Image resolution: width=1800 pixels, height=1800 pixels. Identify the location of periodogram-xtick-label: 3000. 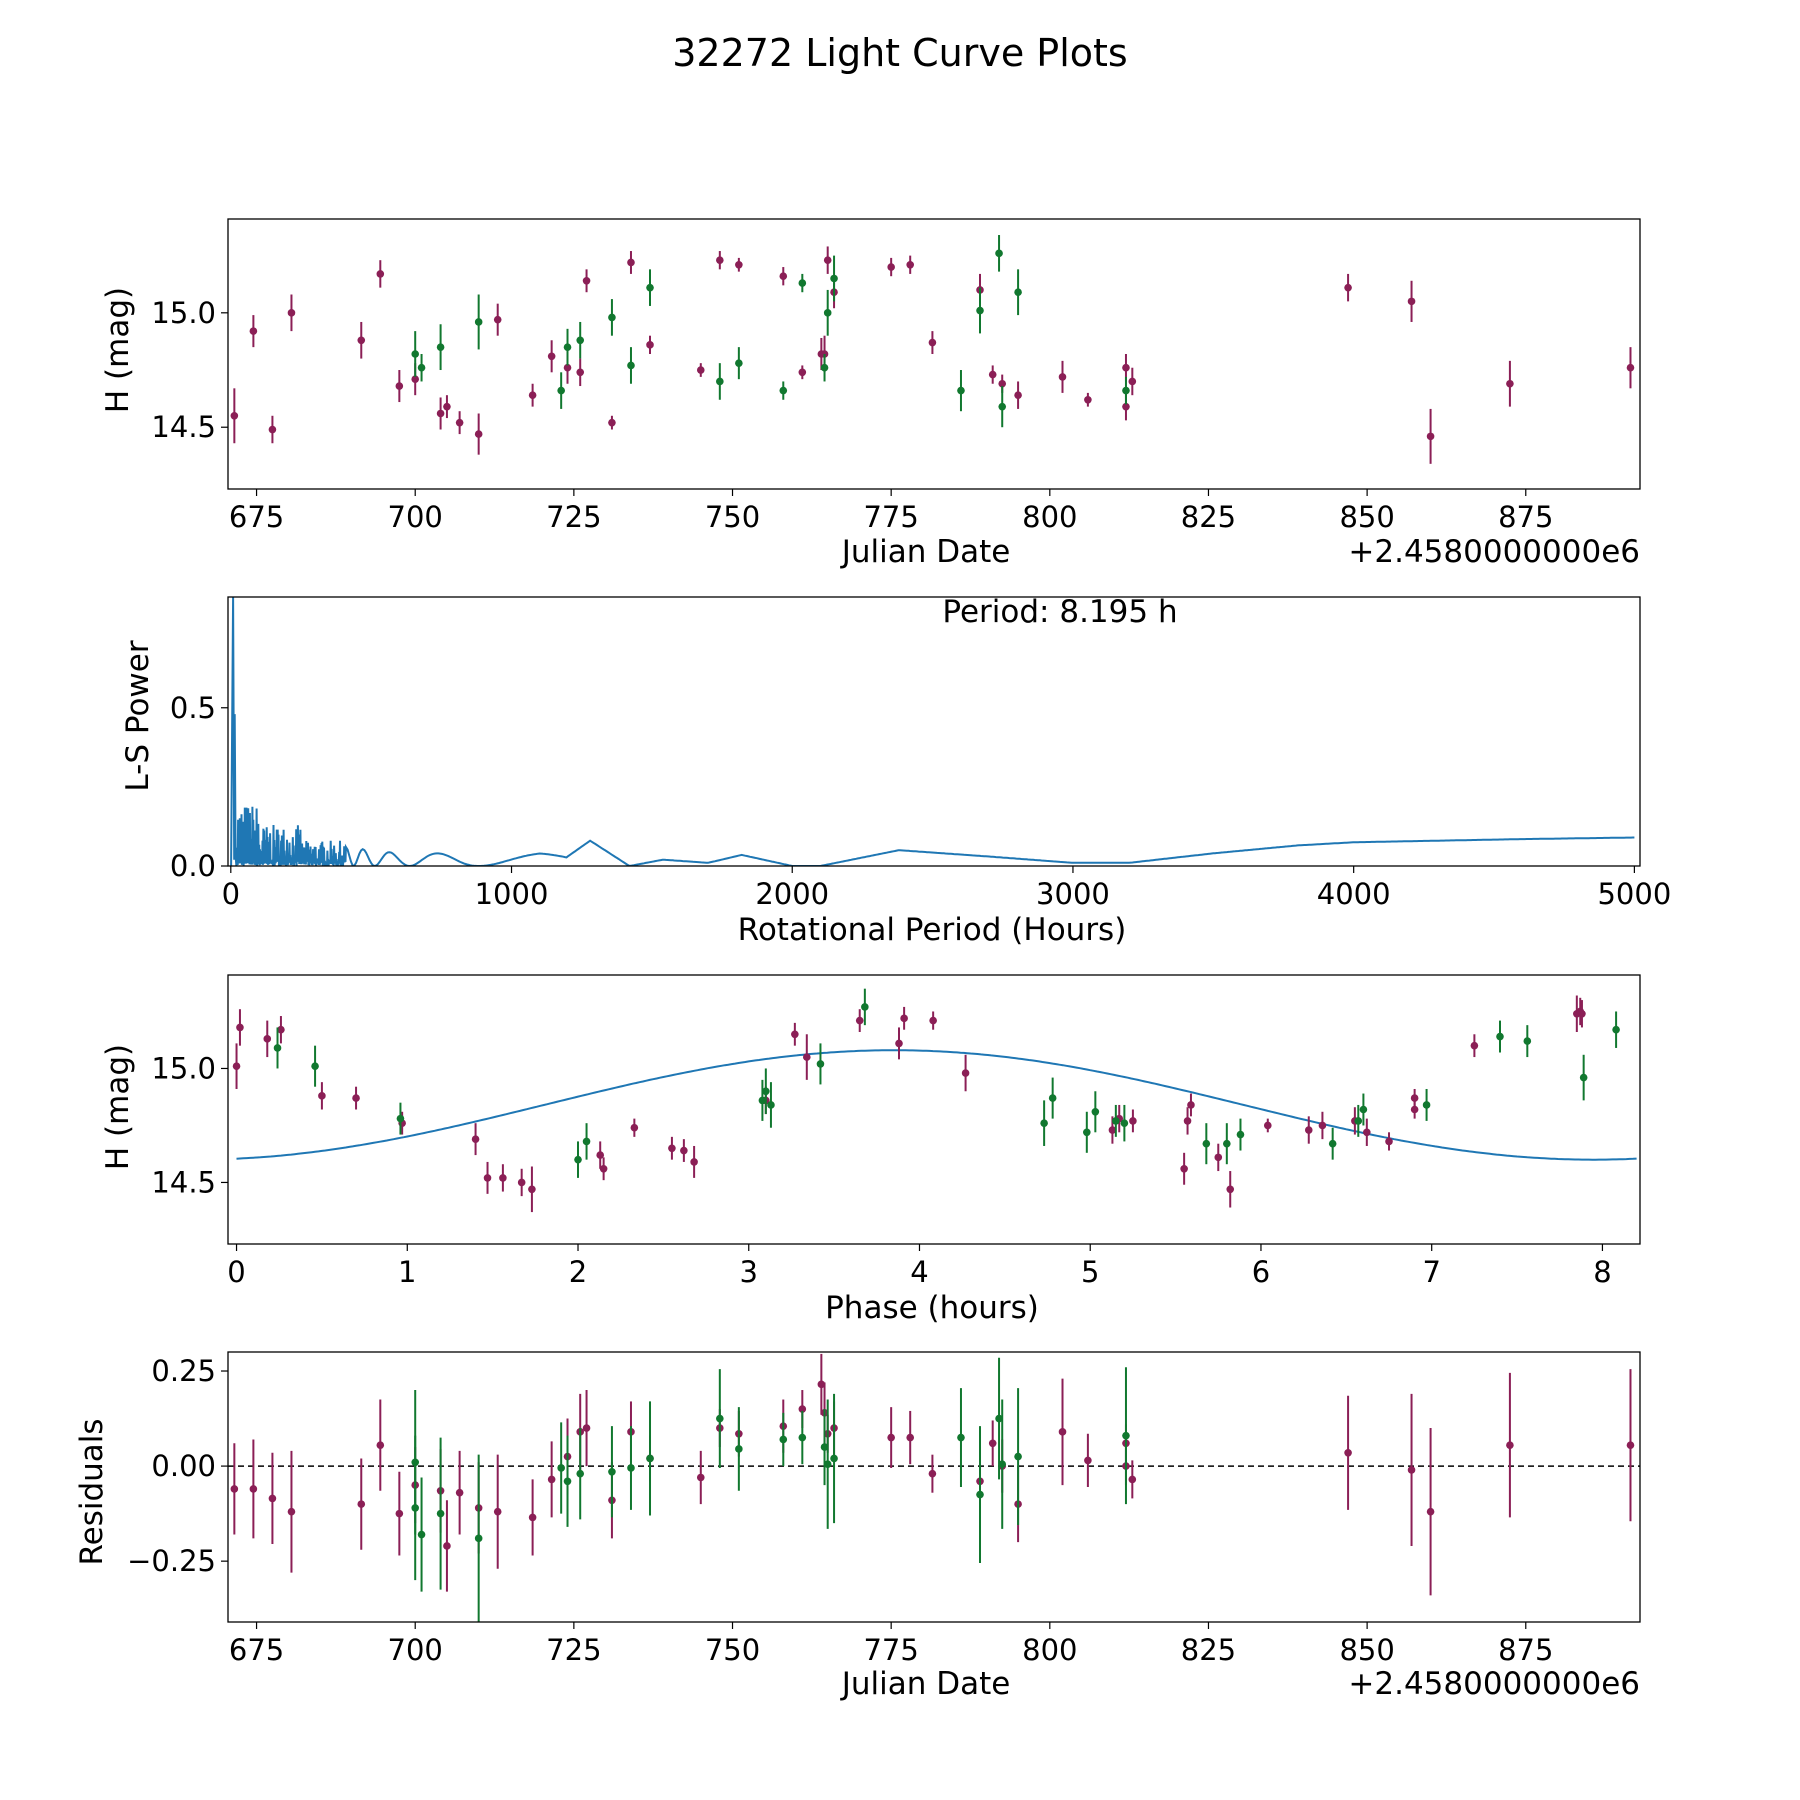
(1073, 894).